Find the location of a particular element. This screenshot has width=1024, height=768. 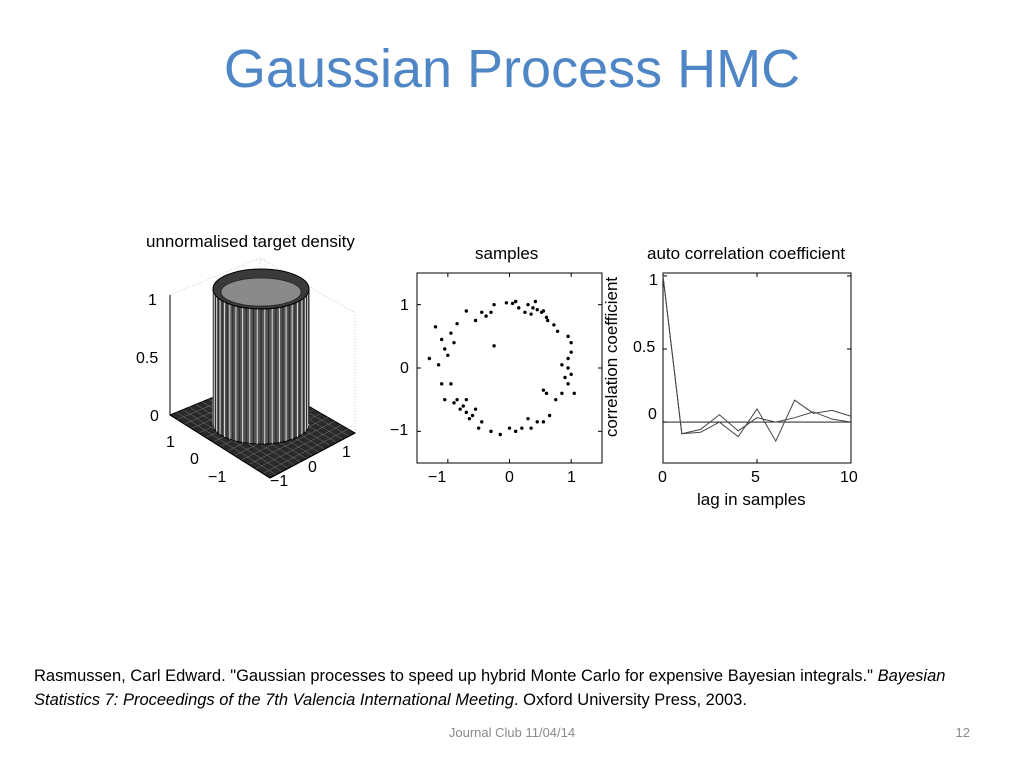

samples-scatter-plot is located at coordinates (509, 368).